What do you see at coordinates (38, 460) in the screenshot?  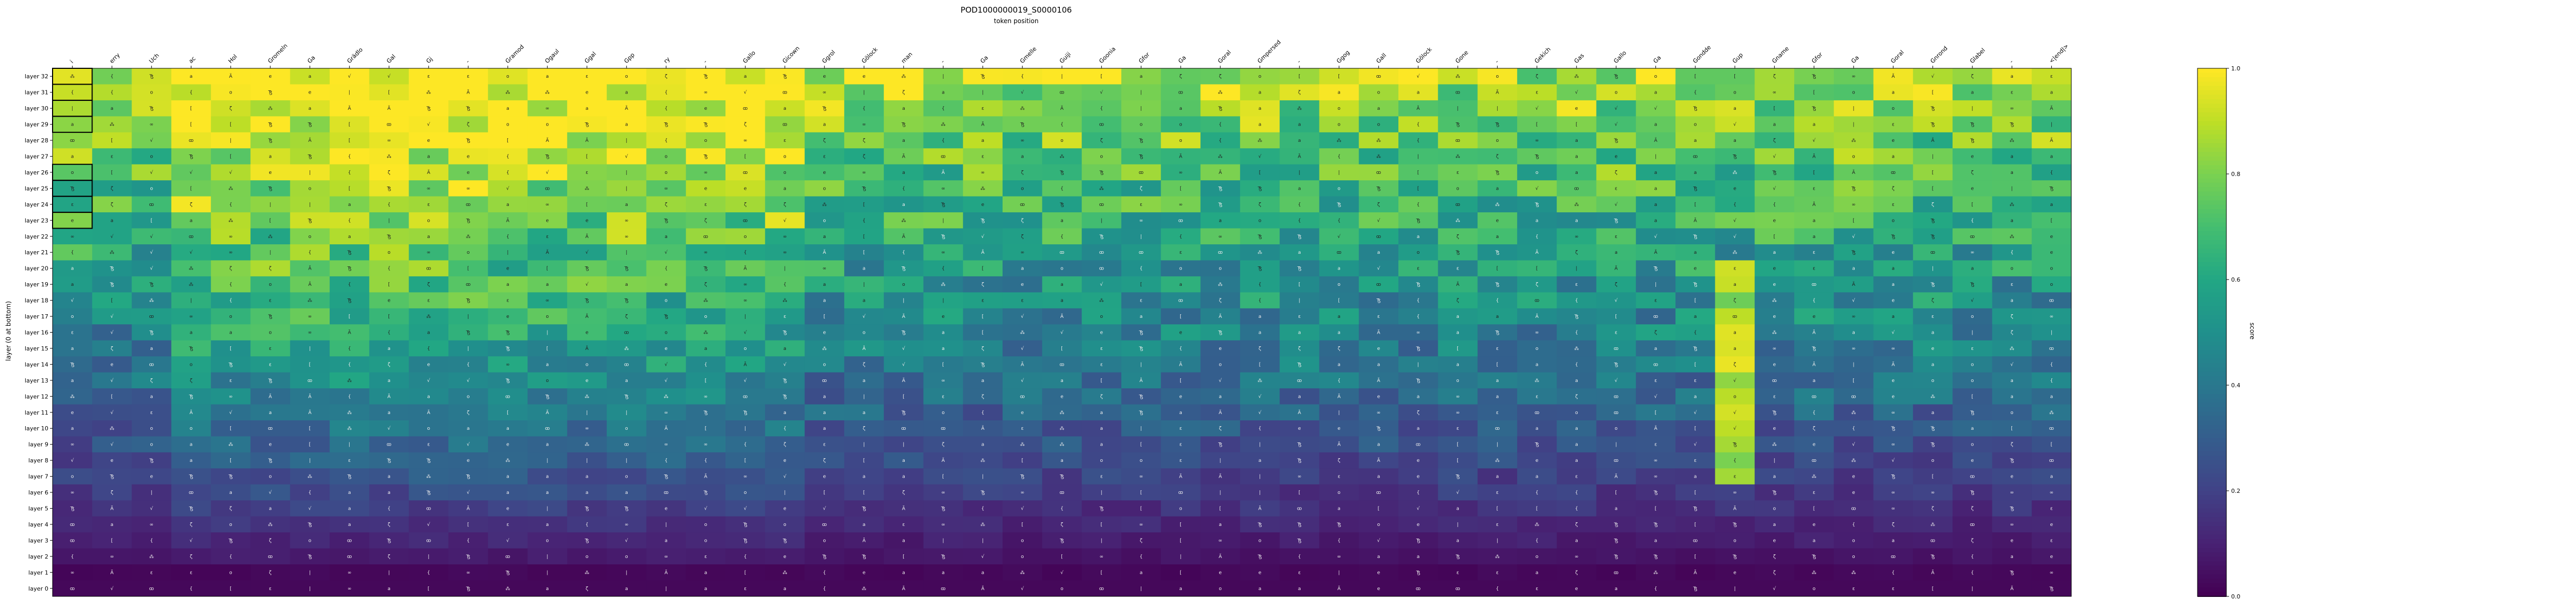 I see `y-tick-label: layer 8` at bounding box center [38, 460].